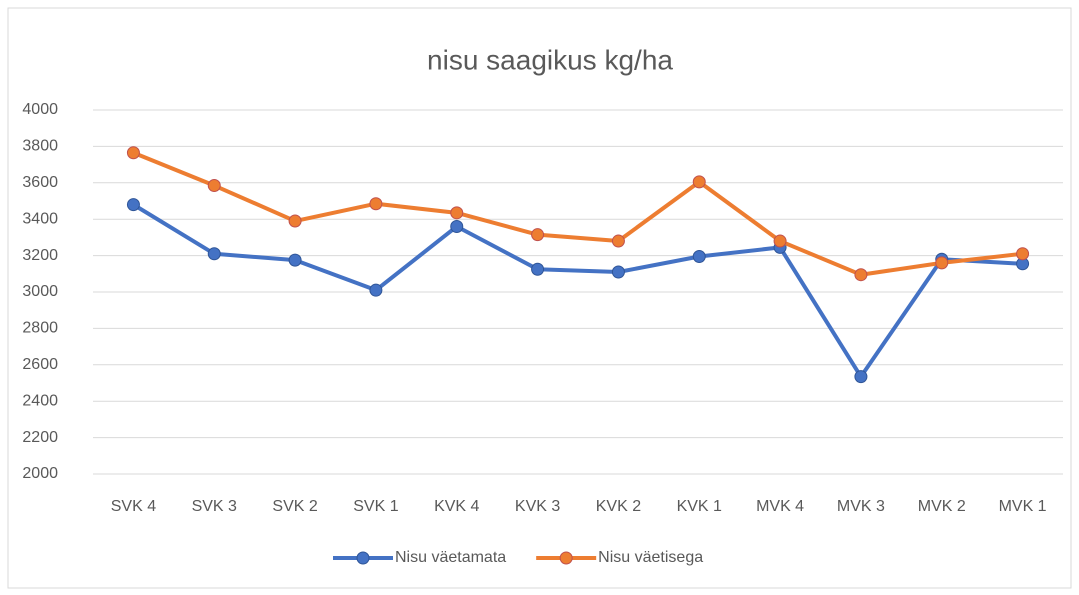  Describe the element at coordinates (40, 473) in the screenshot. I see `y-tick-label: 2000` at that location.